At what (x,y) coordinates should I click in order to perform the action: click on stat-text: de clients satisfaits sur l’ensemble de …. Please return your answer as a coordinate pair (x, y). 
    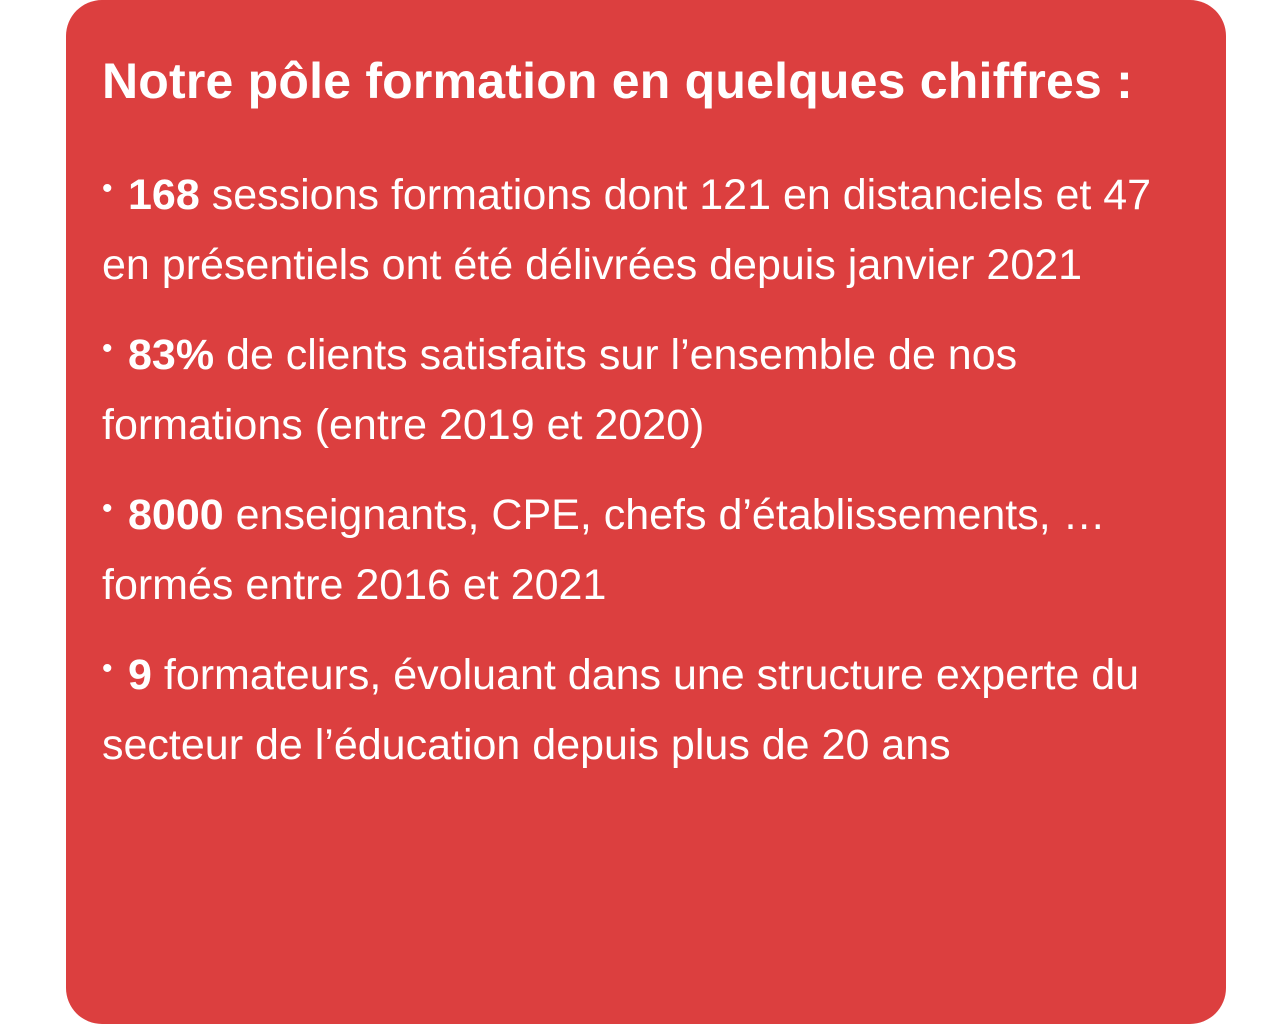
    Looking at the image, I should click on (560, 390).